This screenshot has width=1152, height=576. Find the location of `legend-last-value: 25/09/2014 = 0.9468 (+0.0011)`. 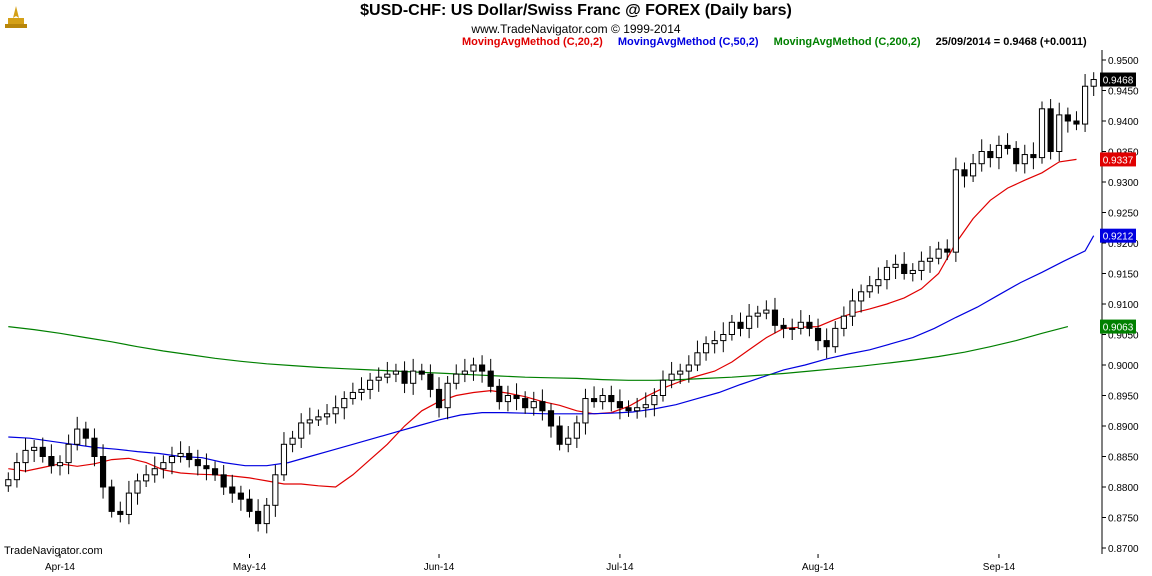

legend-last-value: 25/09/2014 = 0.9468 (+0.0011) is located at coordinates (1011, 42).